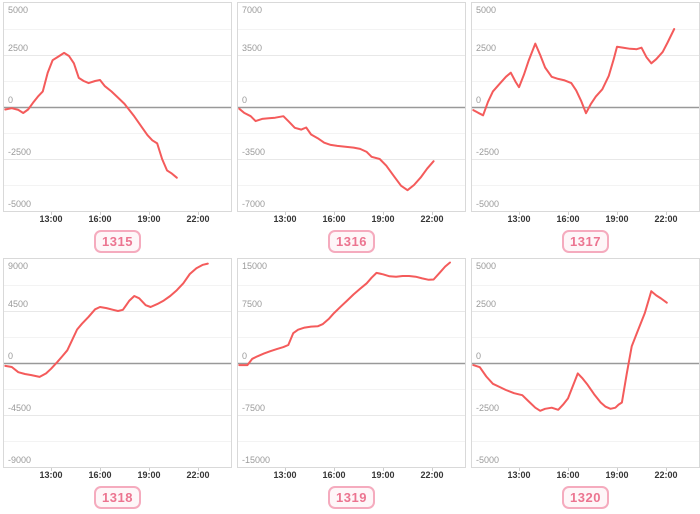 This screenshot has width=700, height=514. I want to click on y-axis-label: 3500, so click(252, 48).